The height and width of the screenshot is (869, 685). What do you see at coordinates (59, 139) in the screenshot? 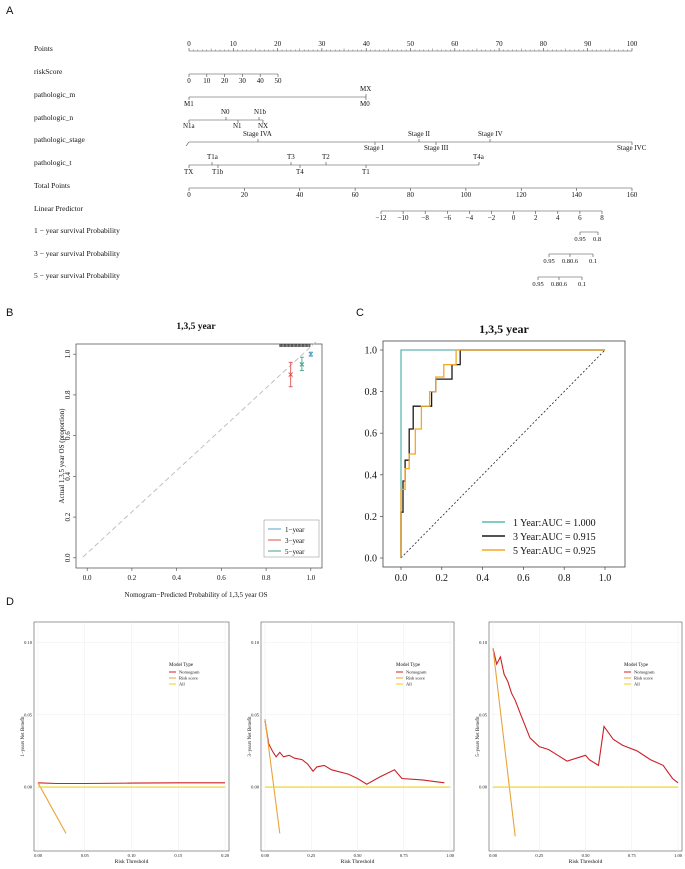
I see `row-label-pathologic-stage: pathologic_stage` at bounding box center [59, 139].